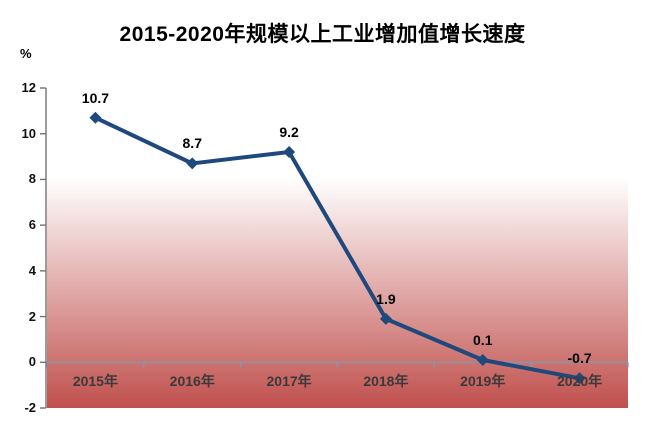 The width and height of the screenshot is (645, 436). Describe the element at coordinates (192, 381) in the screenshot. I see `x-axis-category-label: 2016年` at that location.